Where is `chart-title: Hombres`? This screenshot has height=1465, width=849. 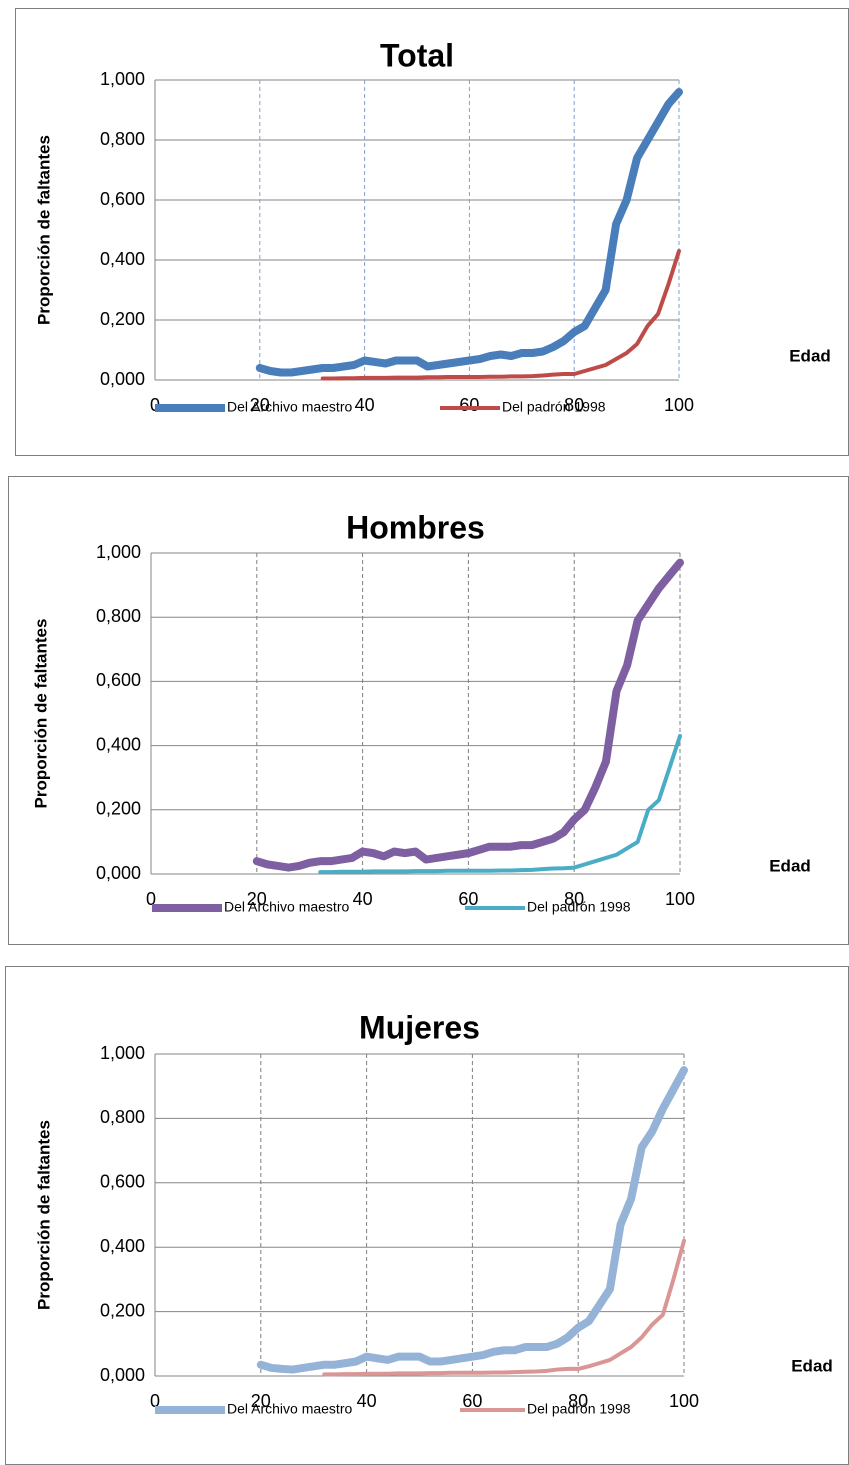
chart-title: Hombres is located at coordinates (415, 527).